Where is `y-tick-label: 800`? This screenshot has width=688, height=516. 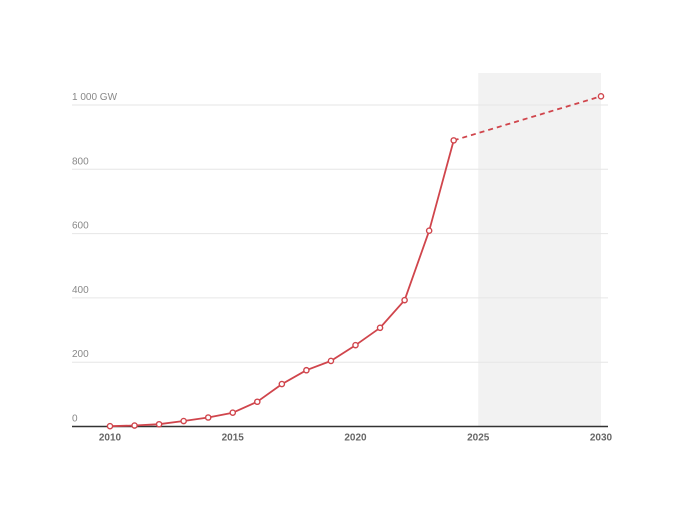
y-tick-label: 800 is located at coordinates (80, 161).